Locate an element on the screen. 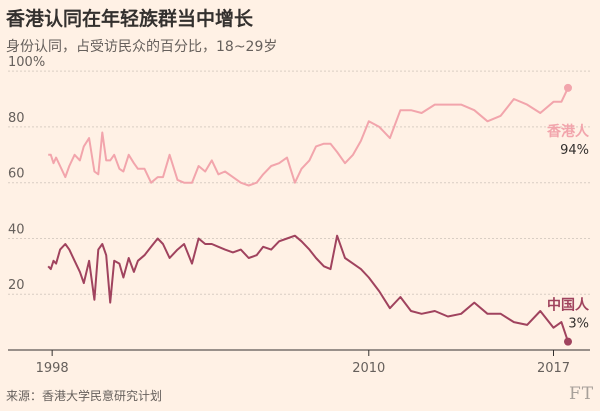 This screenshot has height=411, width=600. x-tick-label: 1998 is located at coordinates (52, 368).